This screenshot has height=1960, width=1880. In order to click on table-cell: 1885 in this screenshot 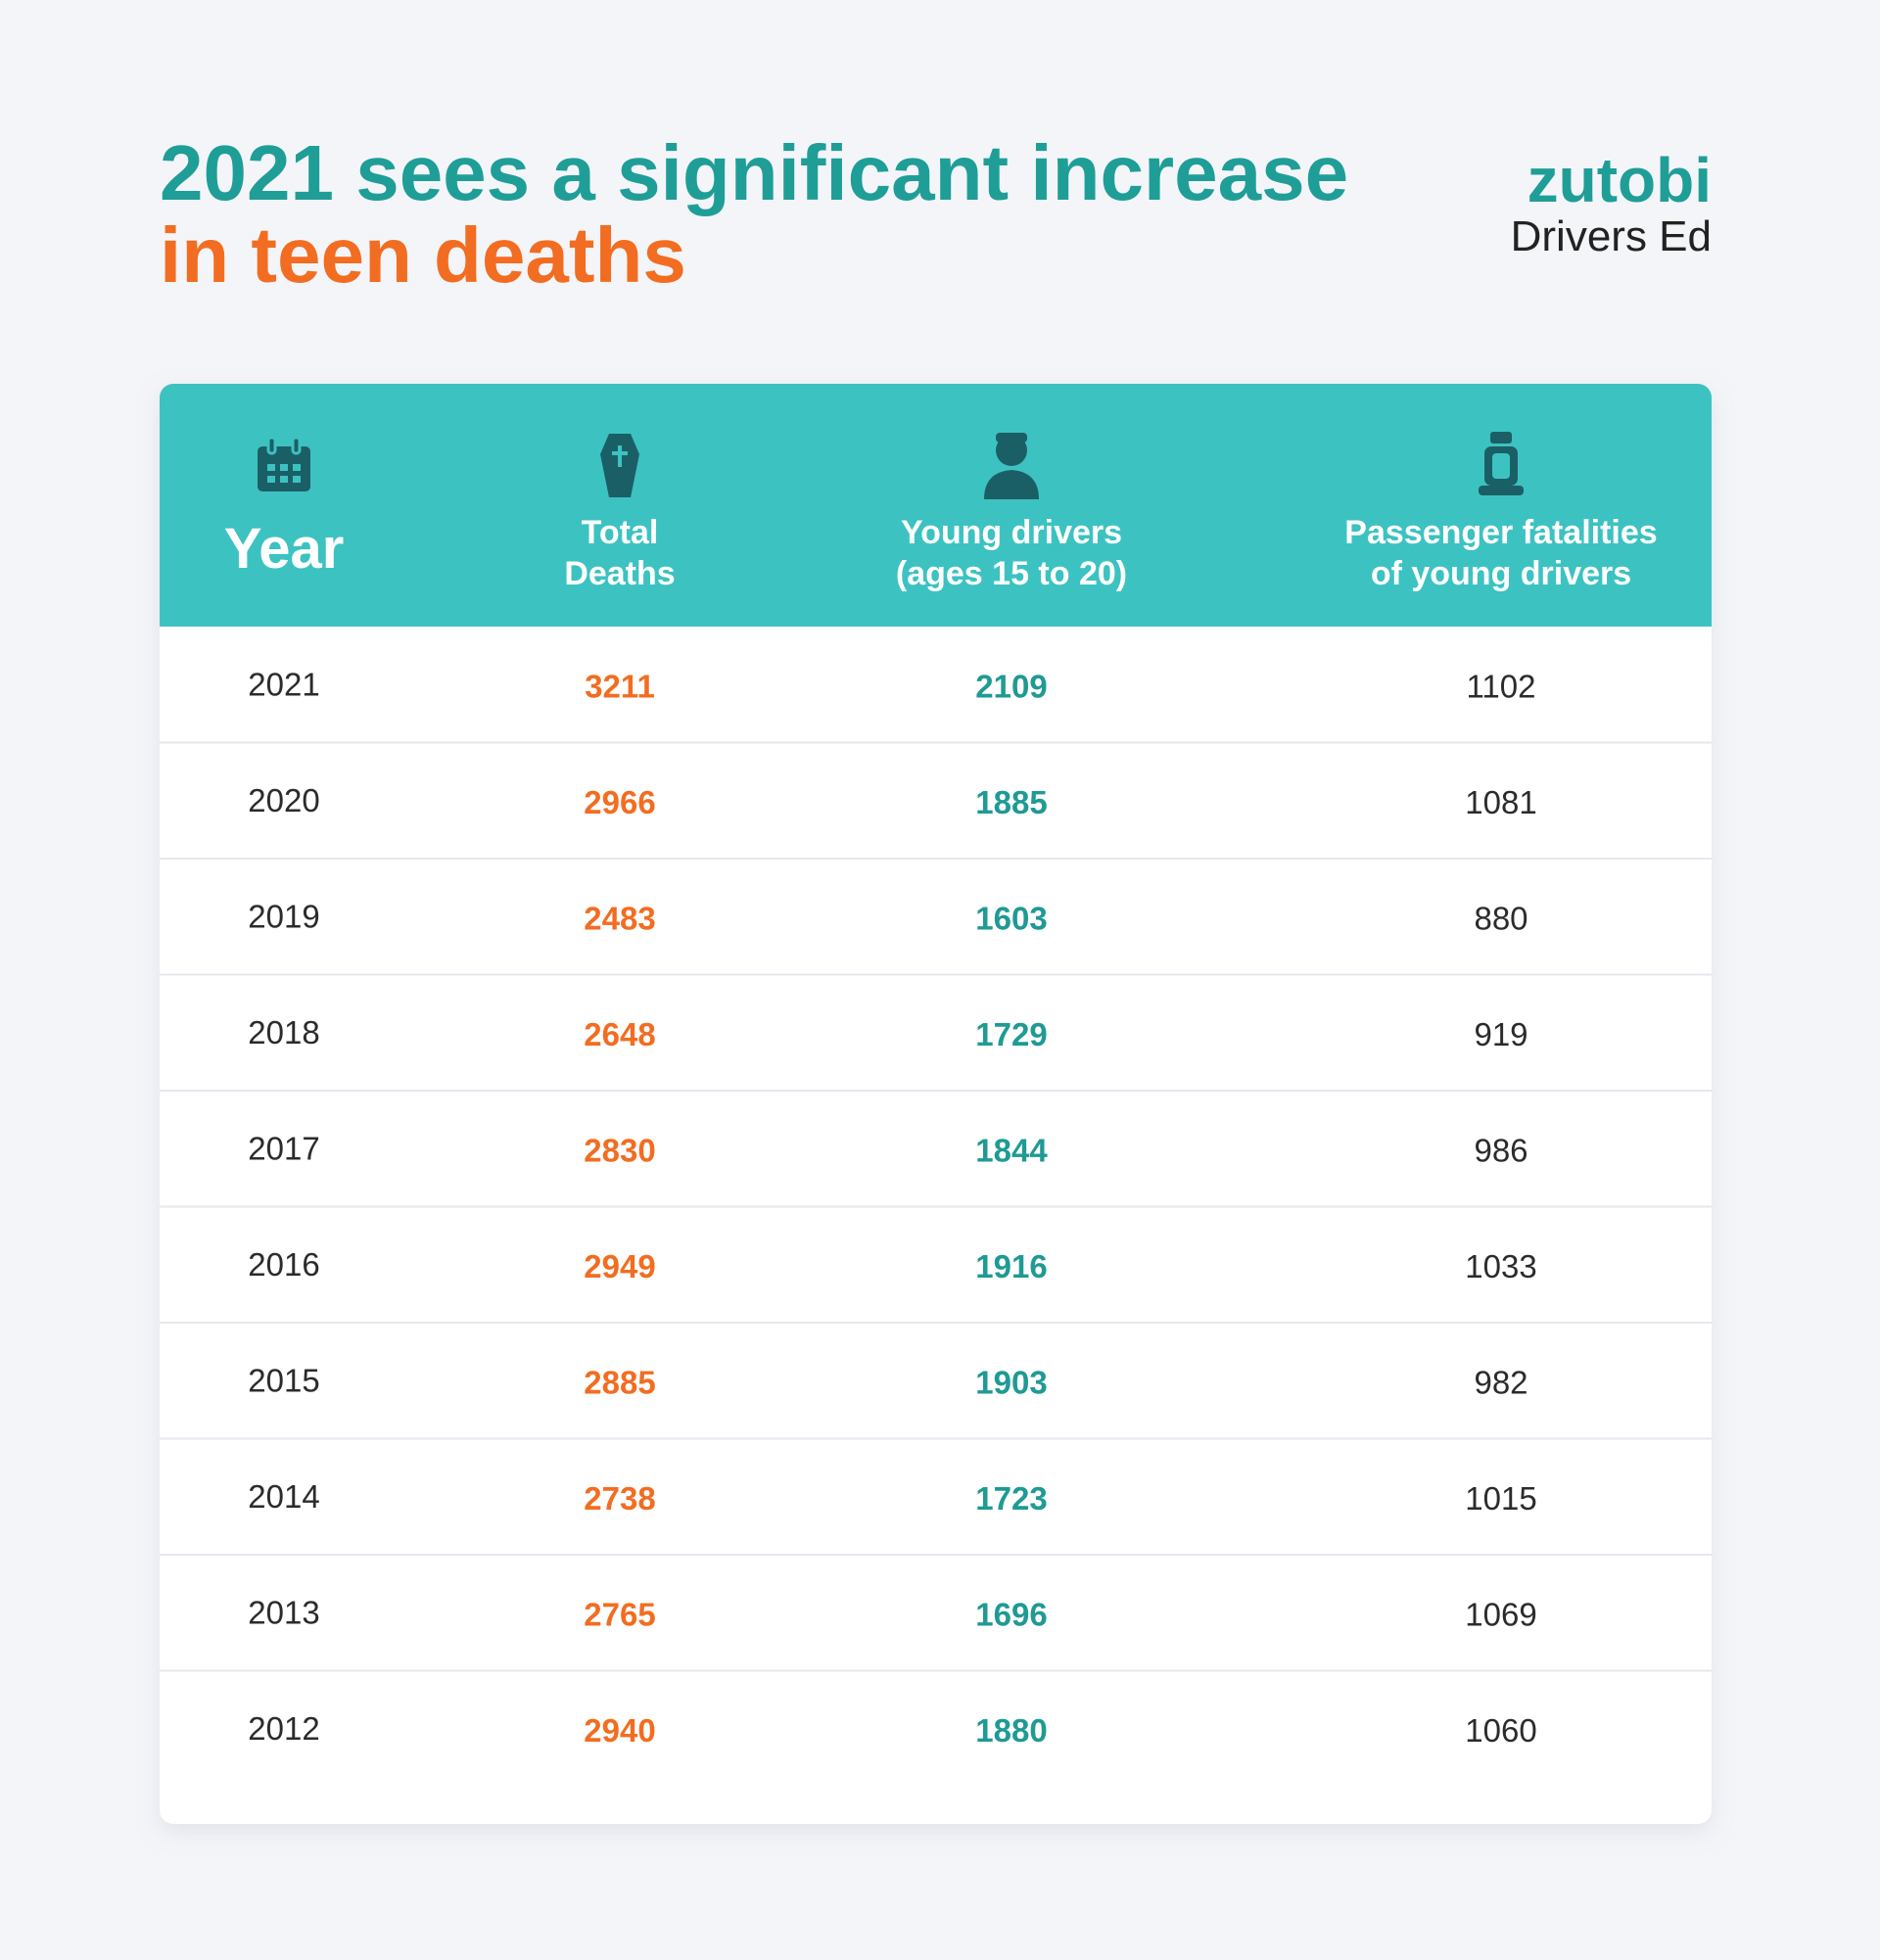, I will do `click(1011, 802)`.